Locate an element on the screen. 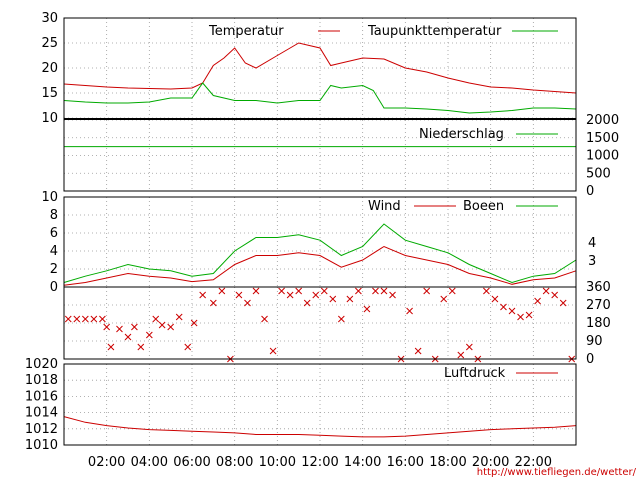 The height and width of the screenshot is (484, 640). taupunkttemperatur-series-line is located at coordinates (320, 98).